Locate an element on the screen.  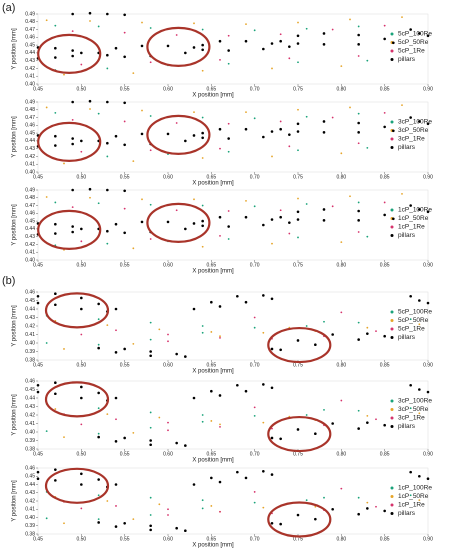
highlight-ring is located at coordinates (69, 141).